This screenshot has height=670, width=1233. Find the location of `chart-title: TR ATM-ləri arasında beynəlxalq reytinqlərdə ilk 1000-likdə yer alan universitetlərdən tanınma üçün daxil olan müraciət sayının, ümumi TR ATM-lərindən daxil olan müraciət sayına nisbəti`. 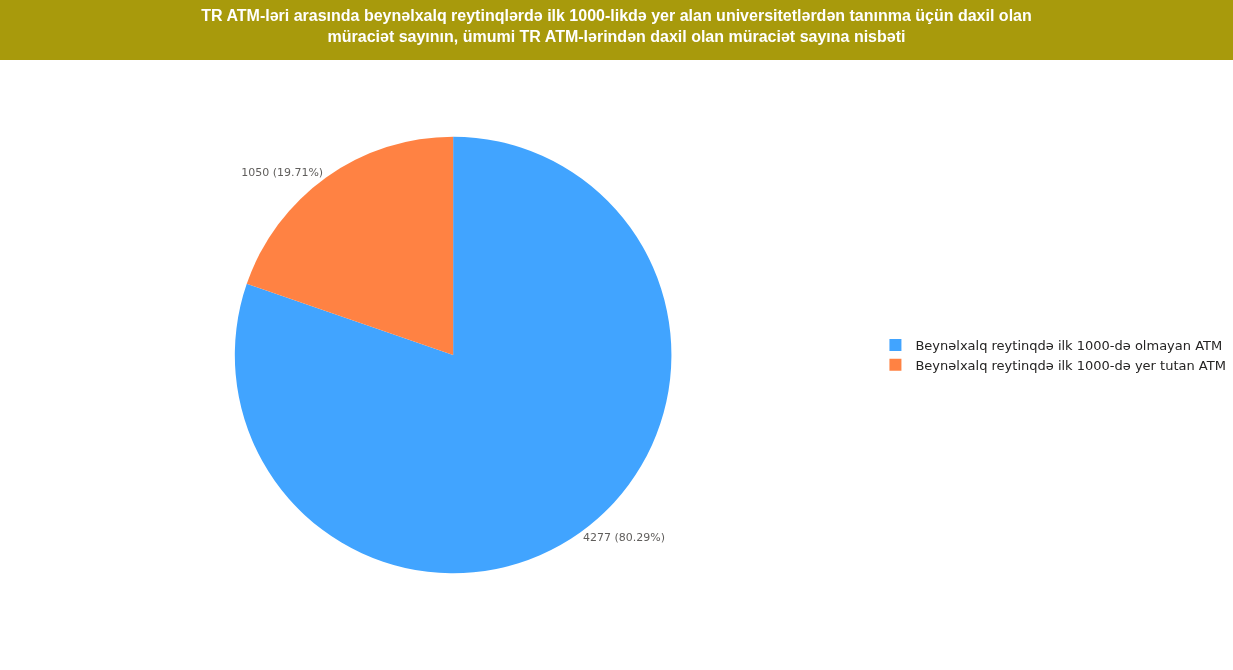

chart-title: TR ATM-ləri arasında beynəlxalq reytinqlərdə ilk 1000-likdə yer alan universitetlərdən tanınma üçün daxil olan müraciət sayının, ümumi TR ATM-lərindən daxil olan müraciət sayına nisbəti is located at coordinates (616, 26).